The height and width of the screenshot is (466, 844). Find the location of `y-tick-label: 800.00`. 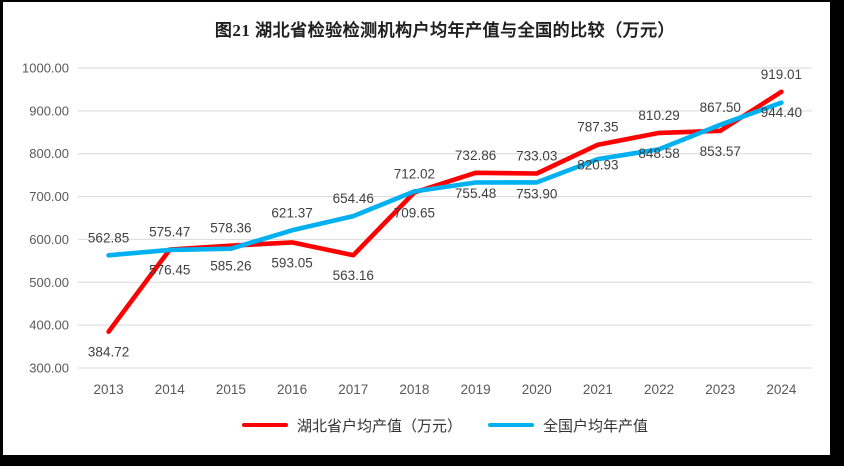

y-tick-label: 800.00 is located at coordinates (49, 153).